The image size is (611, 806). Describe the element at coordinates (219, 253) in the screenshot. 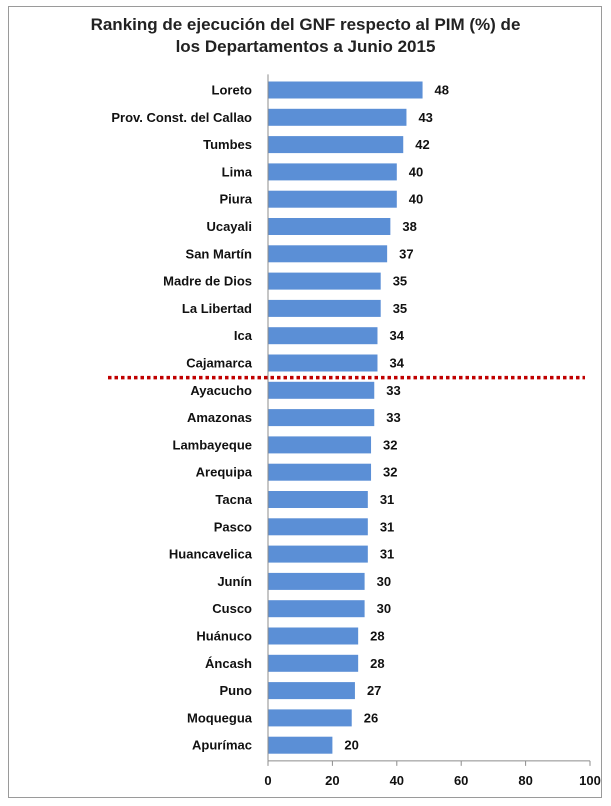

I see `category-label-6: San Martín` at that location.